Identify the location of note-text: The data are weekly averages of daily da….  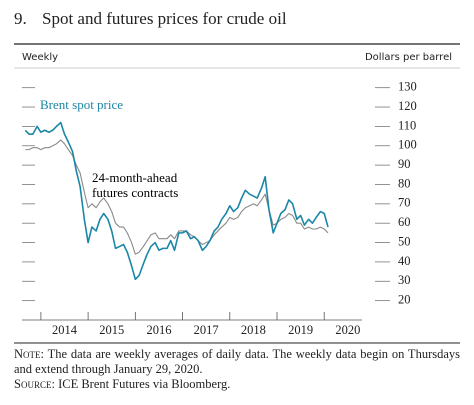
(237, 361).